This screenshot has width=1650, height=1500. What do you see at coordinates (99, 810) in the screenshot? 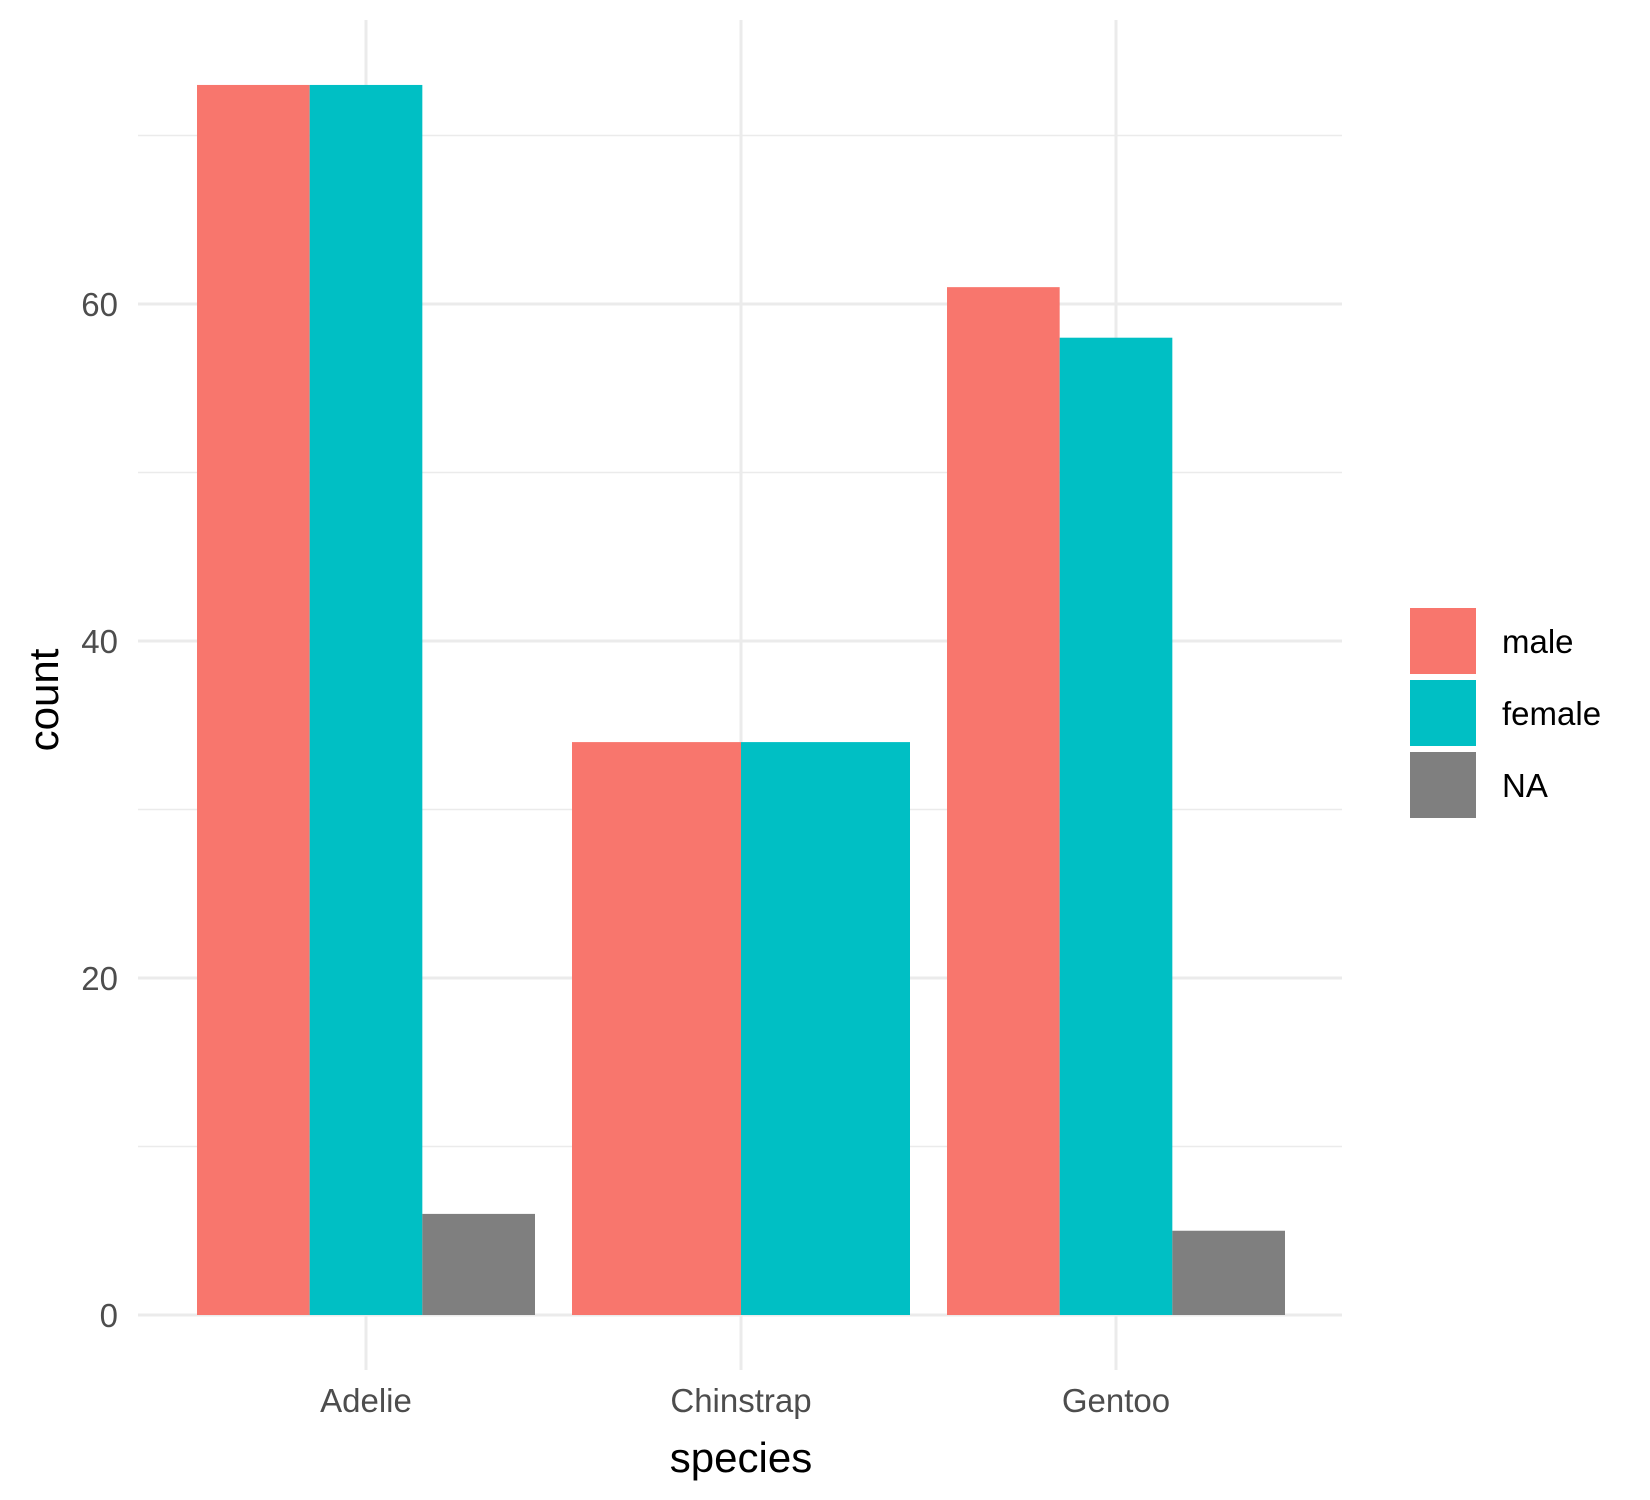
I see `y-tick-labels: 0 20 40 60` at bounding box center [99, 810].